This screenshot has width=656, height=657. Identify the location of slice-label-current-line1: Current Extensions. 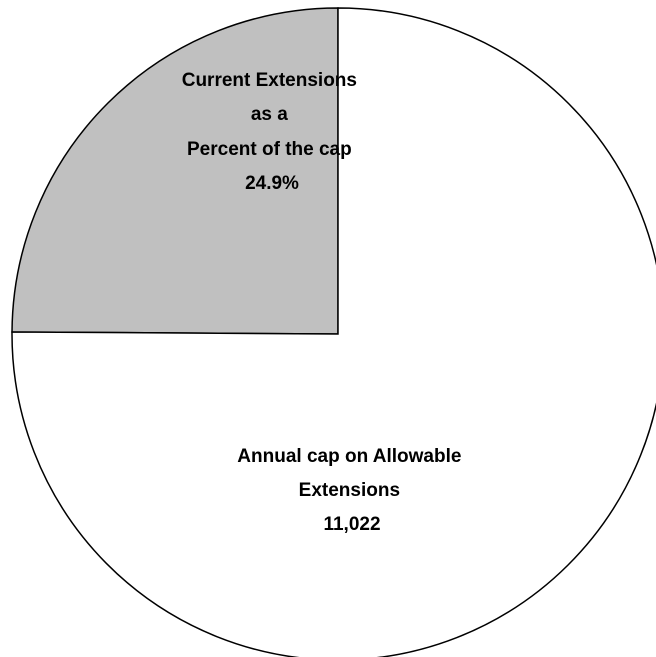
(269, 80).